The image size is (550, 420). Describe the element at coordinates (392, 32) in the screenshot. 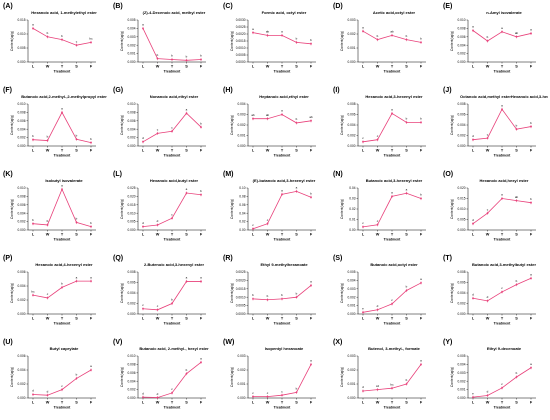

I see `significance-letter: ab` at that location.